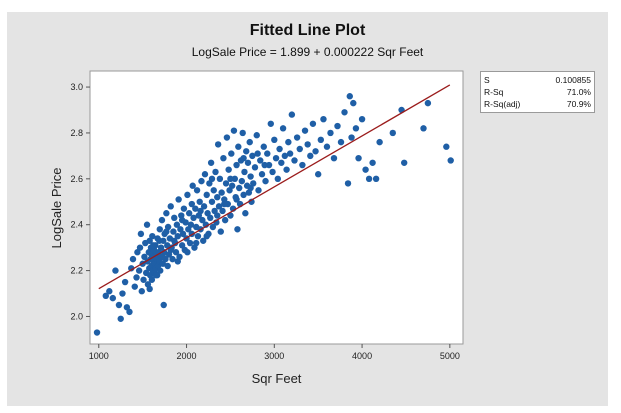 Image resolution: width=621 pixels, height=413 pixels. Describe the element at coordinates (362, 356) in the screenshot. I see `x-tick-label: 4000` at that location.